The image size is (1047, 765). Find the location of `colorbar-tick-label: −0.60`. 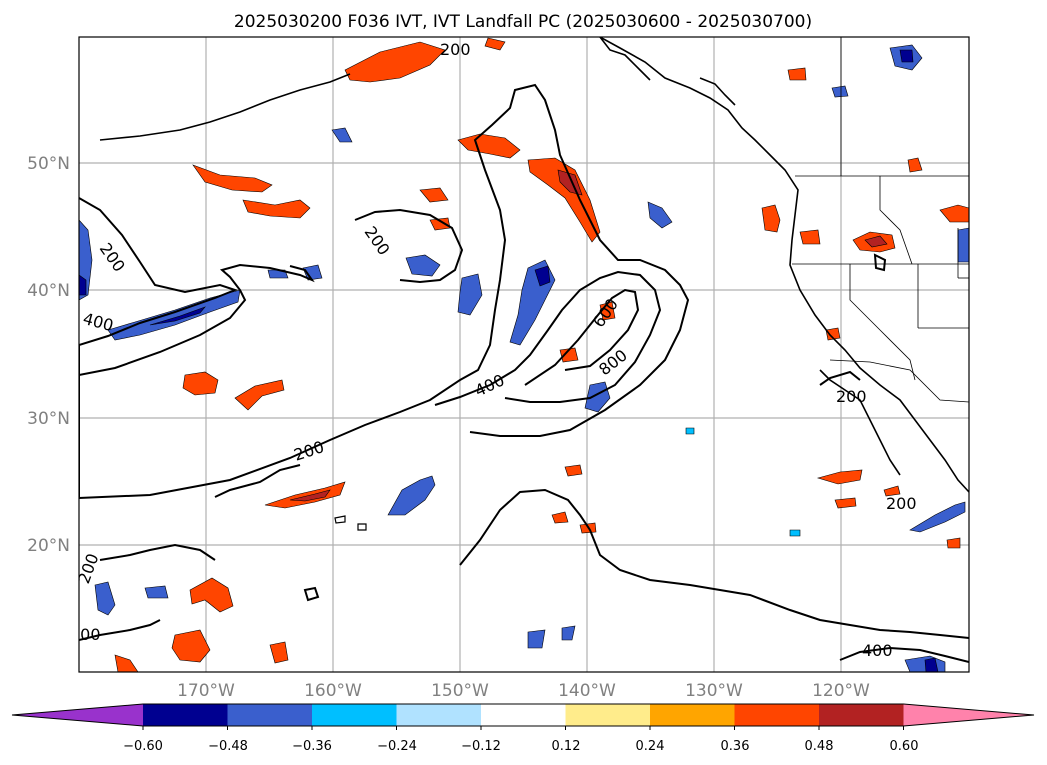

colorbar-tick-label: −0.60 is located at coordinates (143, 746).